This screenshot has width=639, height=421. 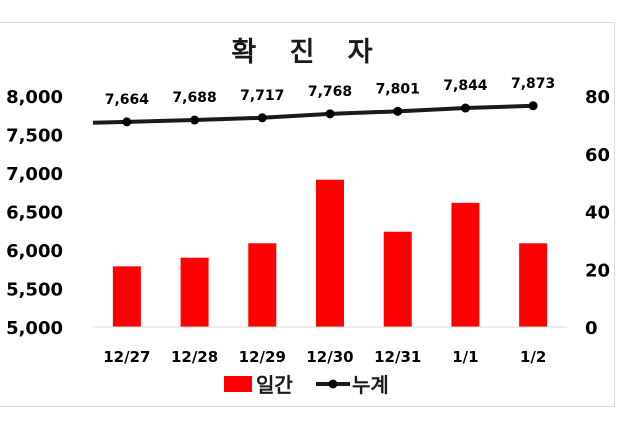 What do you see at coordinates (597, 270) in the screenshot?
I see `right-tick-label: 20` at bounding box center [597, 270].